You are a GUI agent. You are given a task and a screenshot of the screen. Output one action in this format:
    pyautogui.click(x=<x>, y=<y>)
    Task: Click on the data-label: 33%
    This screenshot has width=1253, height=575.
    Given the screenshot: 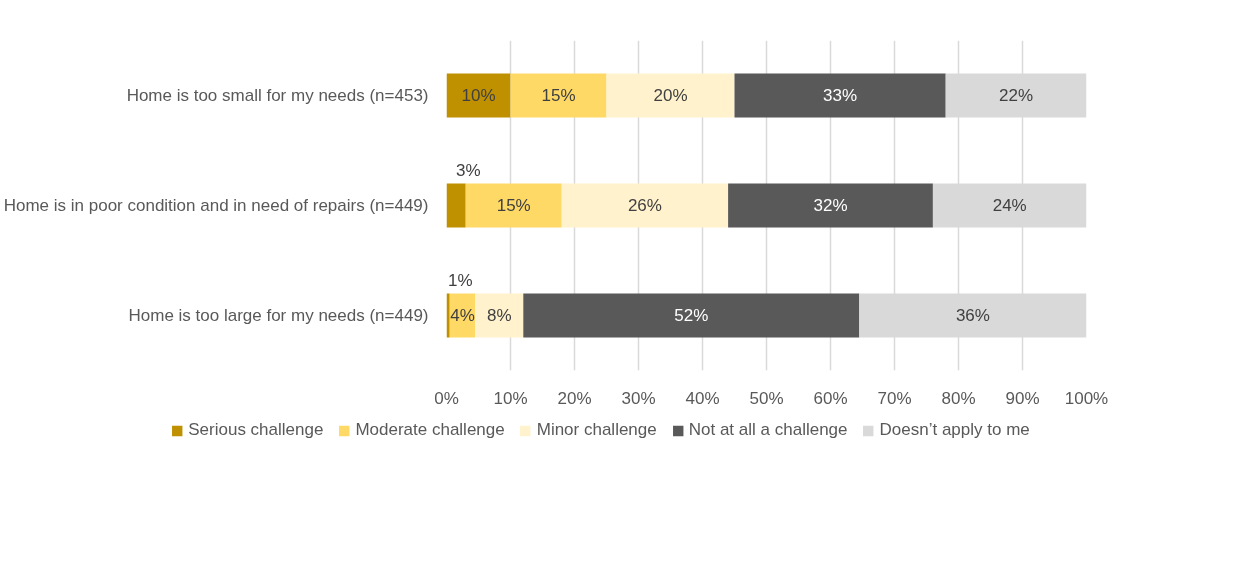 What is the action you would take?
    pyautogui.click(x=840, y=95)
    